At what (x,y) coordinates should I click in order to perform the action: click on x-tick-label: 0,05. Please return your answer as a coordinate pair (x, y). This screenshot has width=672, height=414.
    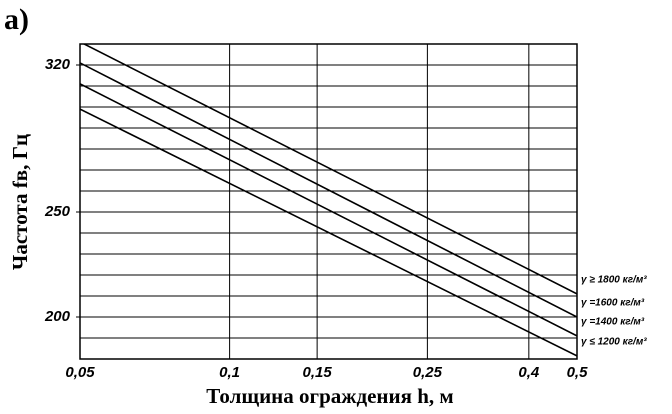
    Looking at the image, I should click on (80, 372).